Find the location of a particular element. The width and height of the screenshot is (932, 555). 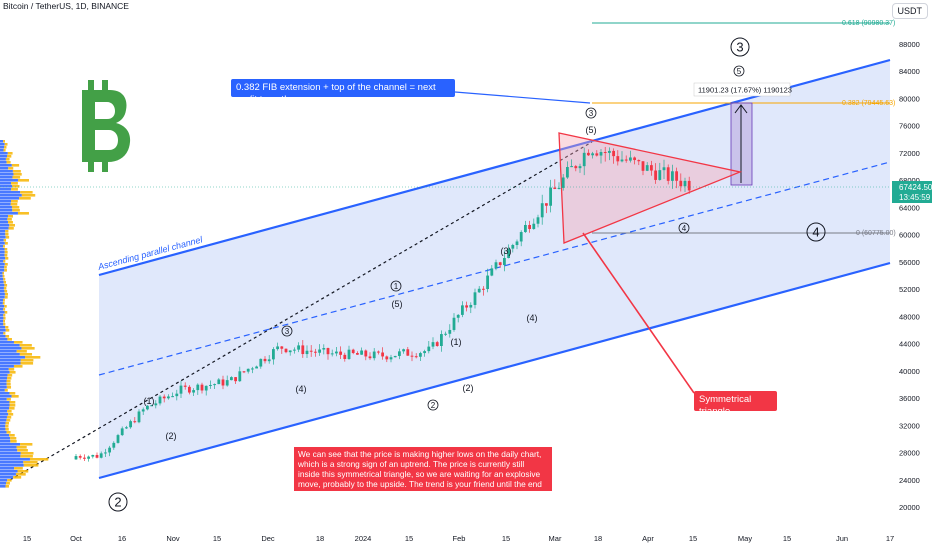

symbol-title: Bitcoin / TetherUS, 1D, BINANCE is located at coordinates (66, 6).